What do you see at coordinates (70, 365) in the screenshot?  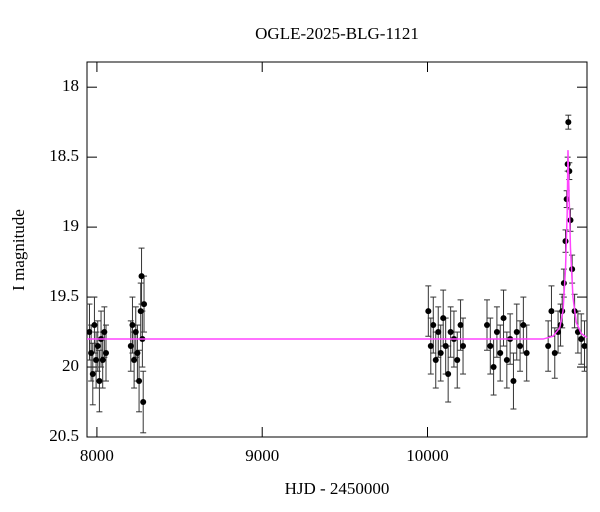 I see `y-tick-label: 20` at bounding box center [70, 365].